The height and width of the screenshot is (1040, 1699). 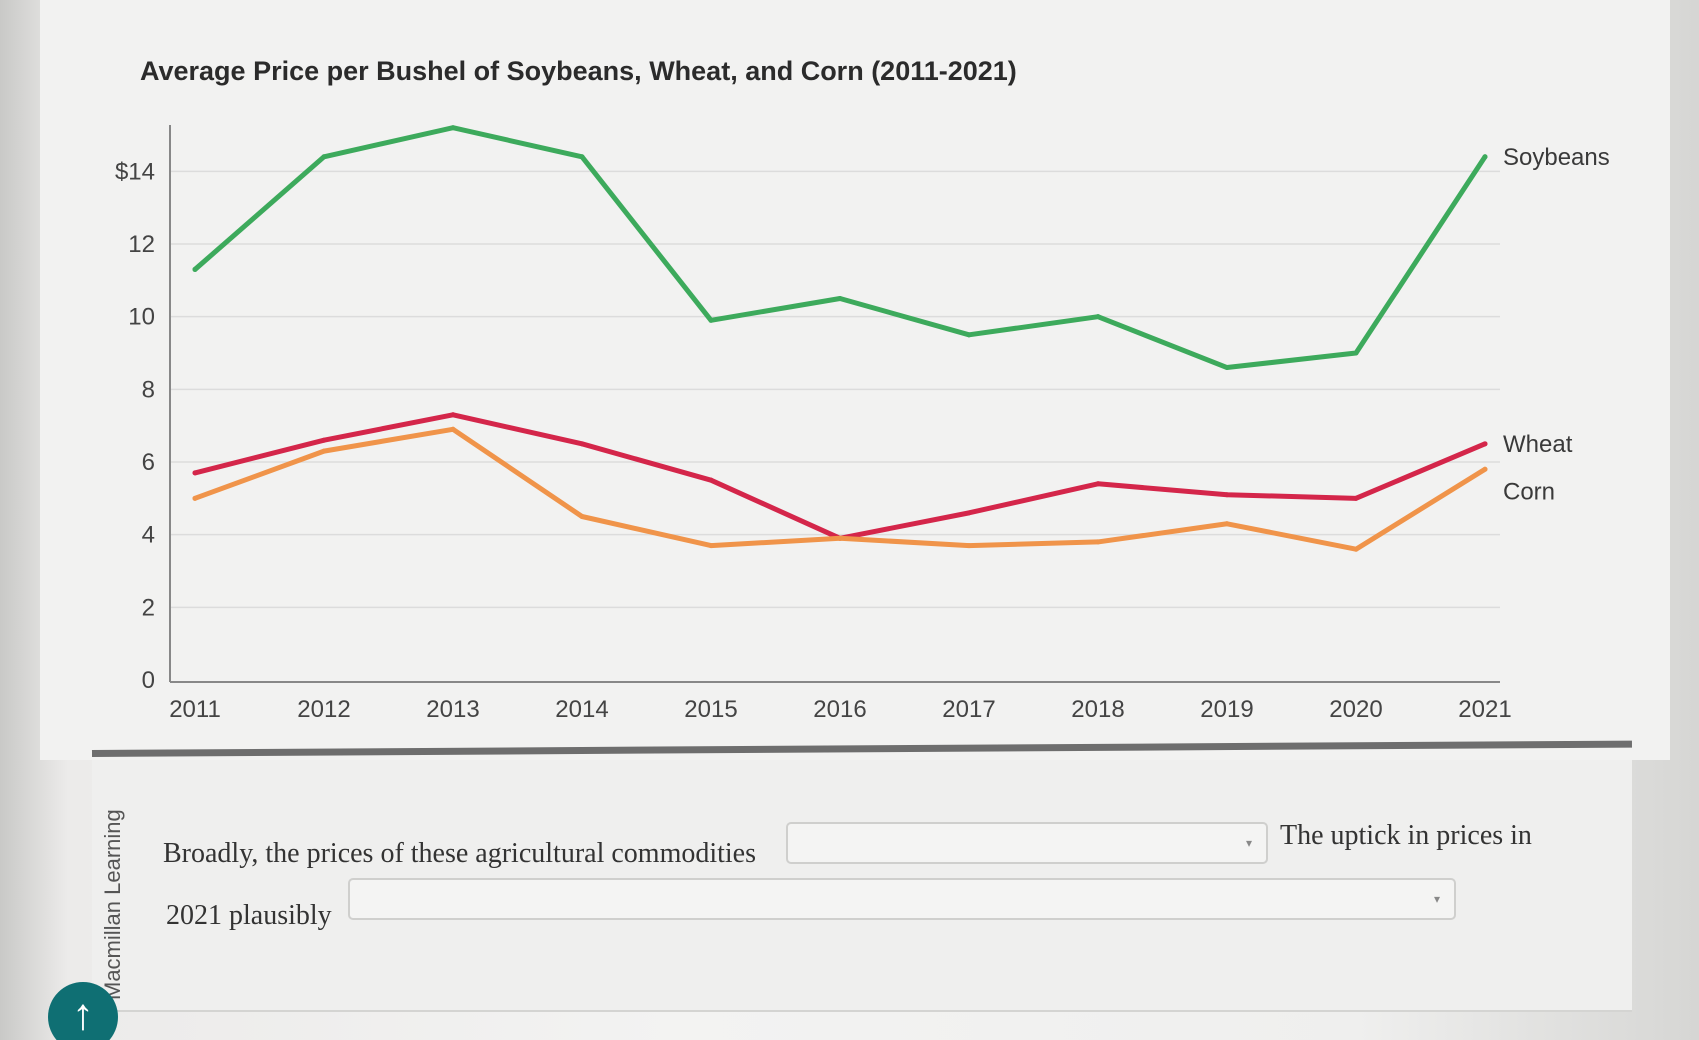 I want to click on answer-dropdown-1: ▾, so click(x=1027, y=843).